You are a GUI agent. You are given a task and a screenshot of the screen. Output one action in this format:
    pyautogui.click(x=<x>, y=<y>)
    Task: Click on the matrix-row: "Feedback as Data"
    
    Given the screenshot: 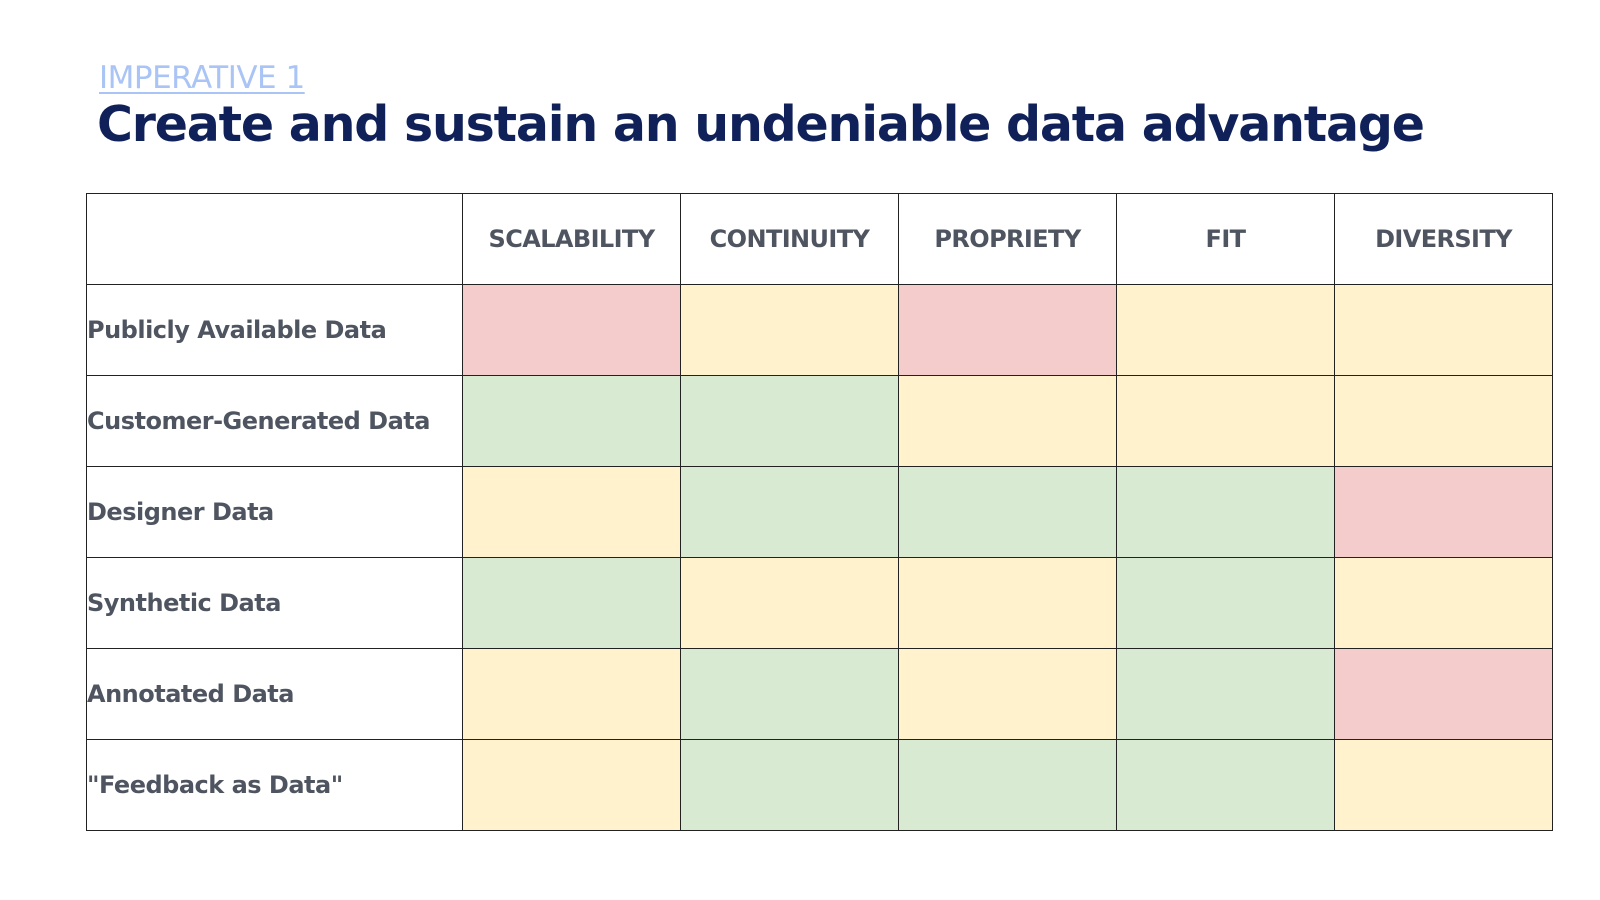 What is the action you would take?
    pyautogui.click(x=819, y=785)
    